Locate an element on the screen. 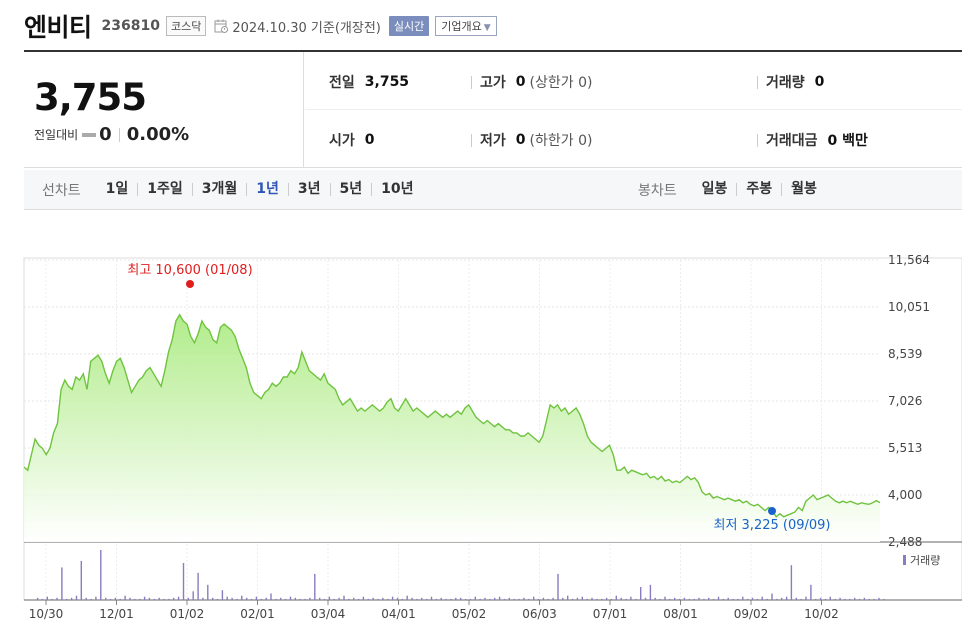  high-annotation: 최고 10,600 (01/08) is located at coordinates (189, 270).